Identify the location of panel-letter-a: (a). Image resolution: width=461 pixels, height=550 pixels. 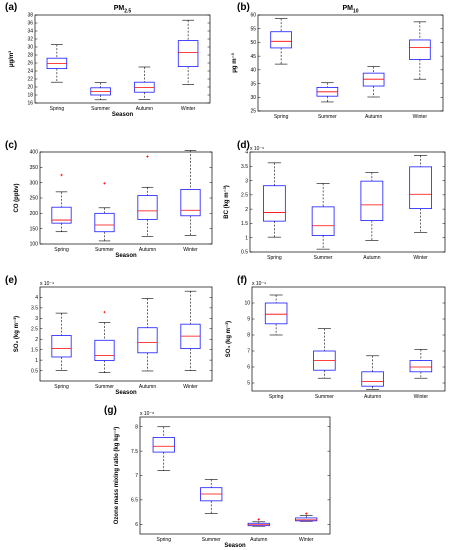
(11, 7).